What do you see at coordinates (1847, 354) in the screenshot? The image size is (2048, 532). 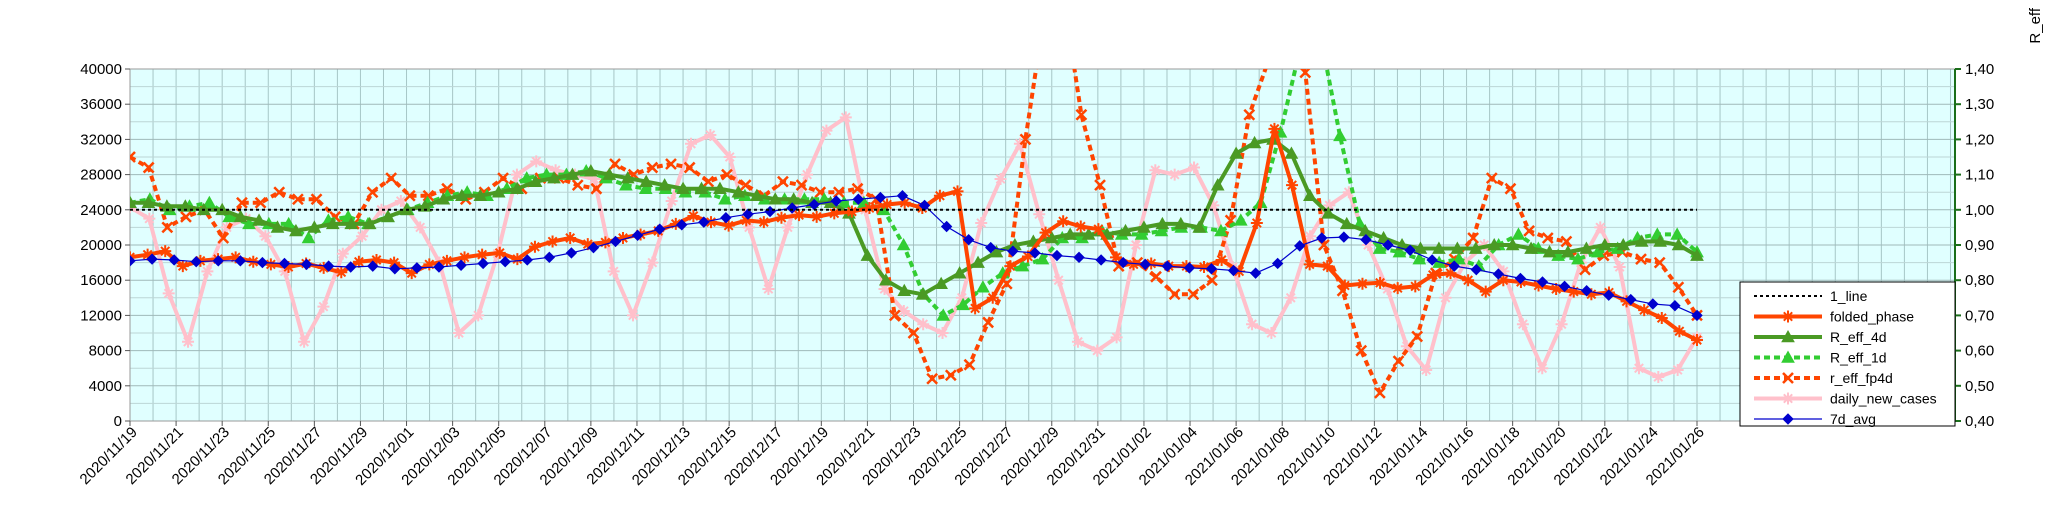 I see `legend-box` at bounding box center [1847, 354].